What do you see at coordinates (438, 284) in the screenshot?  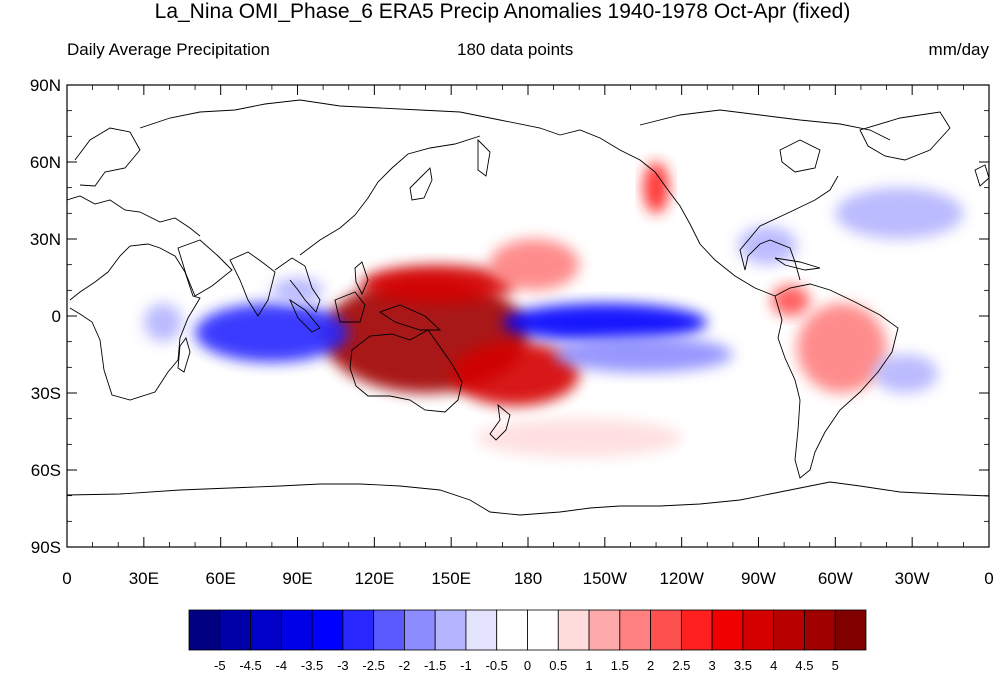 I see `anomaly-philippine-sea-wet` at bounding box center [438, 284].